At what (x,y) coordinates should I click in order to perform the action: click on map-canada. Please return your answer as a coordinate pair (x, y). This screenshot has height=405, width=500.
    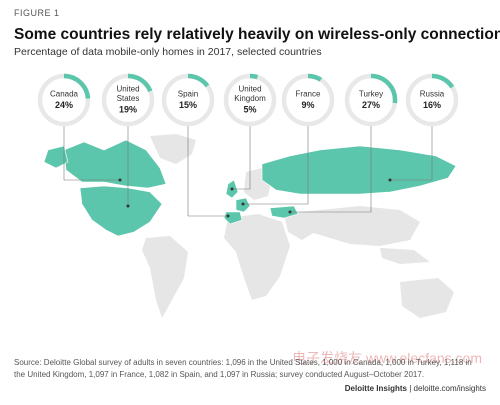
    Looking at the image, I should click on (115, 164).